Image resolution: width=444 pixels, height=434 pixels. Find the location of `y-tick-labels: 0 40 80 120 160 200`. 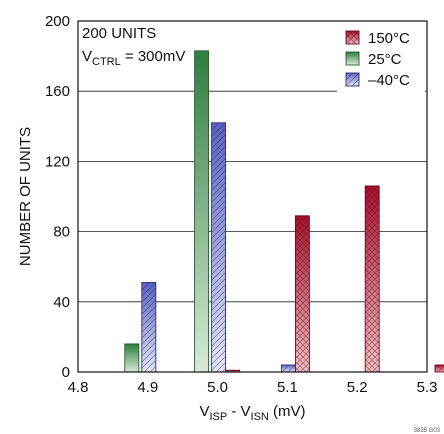

y-tick-labels: 0 40 80 120 160 200 is located at coordinates (57, 197).